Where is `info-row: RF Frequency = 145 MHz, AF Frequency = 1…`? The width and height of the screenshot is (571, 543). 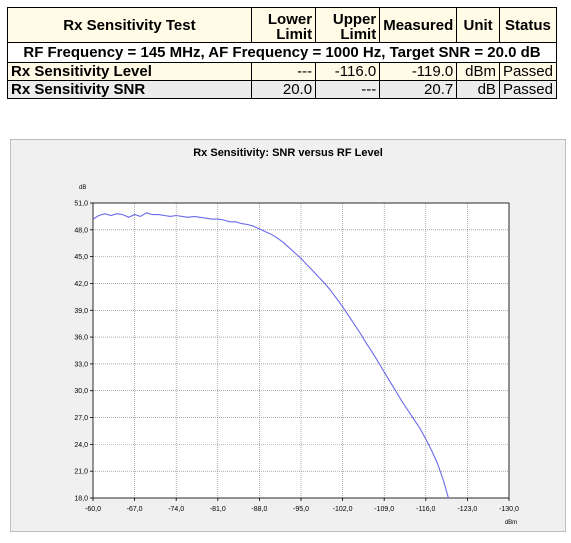 info-row: RF Frequency = 145 MHz, AF Frequency = 1… is located at coordinates (282, 52).